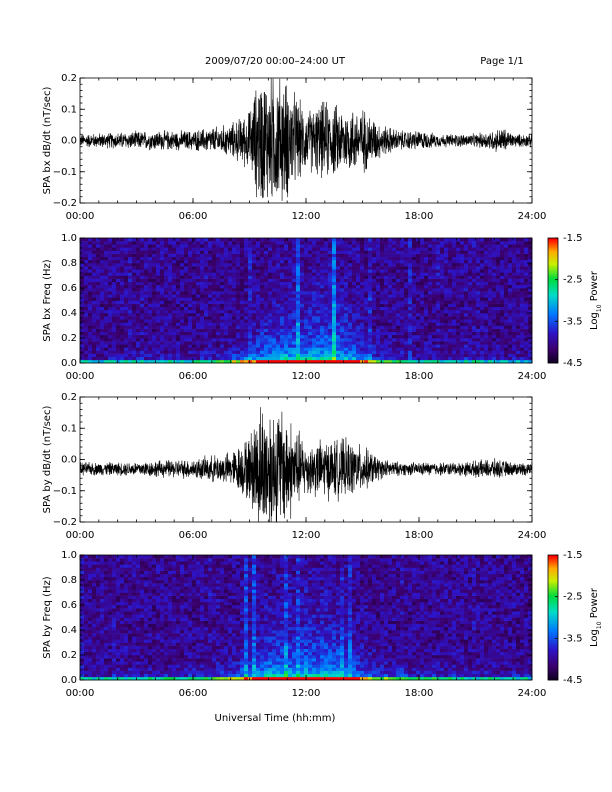  What do you see at coordinates (419, 376) in the screenshot?
I see `x-tick-label: 18:00` at bounding box center [419, 376].